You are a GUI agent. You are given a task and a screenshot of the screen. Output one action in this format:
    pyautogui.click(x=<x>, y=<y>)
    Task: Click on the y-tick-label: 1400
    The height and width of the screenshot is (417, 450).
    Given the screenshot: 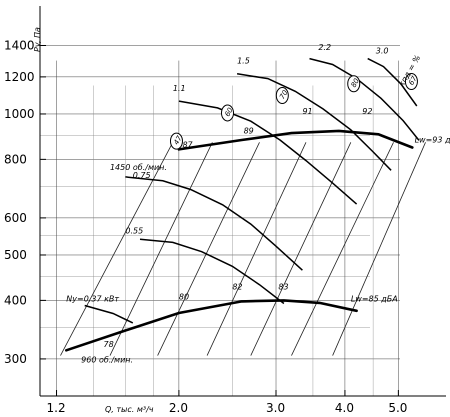 What is the action you would take?
    pyautogui.click(x=19, y=46)
    